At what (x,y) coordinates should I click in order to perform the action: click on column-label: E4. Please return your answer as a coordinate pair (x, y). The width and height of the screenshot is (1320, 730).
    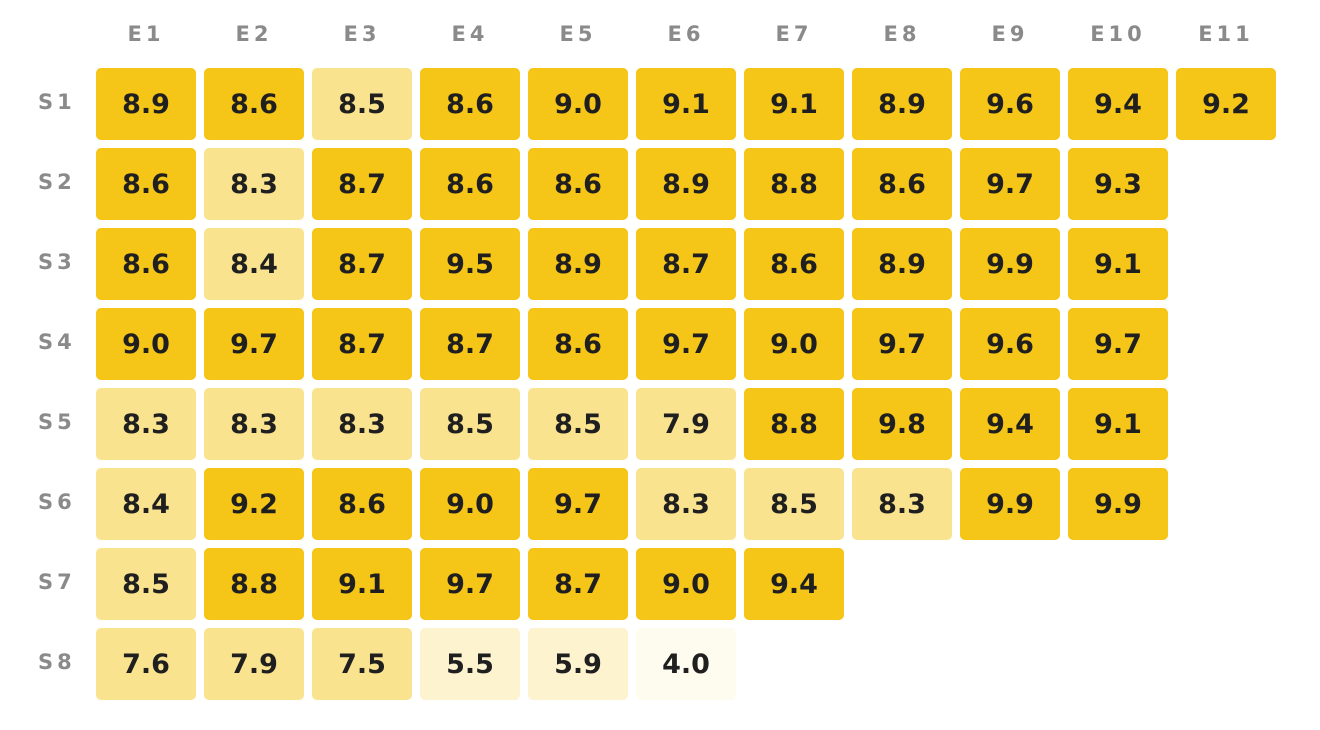
    Looking at the image, I should click on (470, 34).